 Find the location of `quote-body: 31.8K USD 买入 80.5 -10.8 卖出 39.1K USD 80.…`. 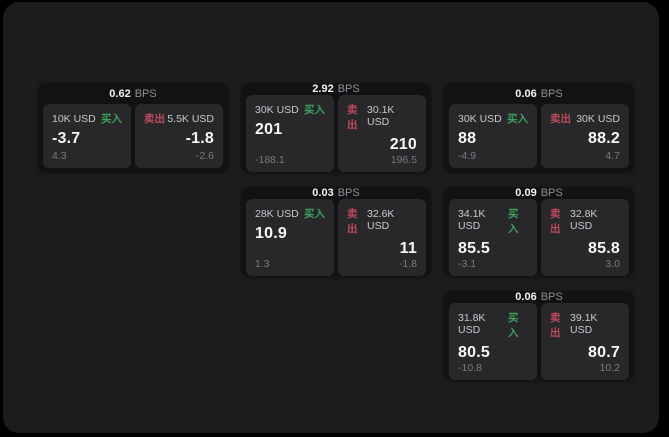

quote-body: 31.8K USD 买入 80.5 -10.8 卖出 39.1K USD 80.… is located at coordinates (539, 341).